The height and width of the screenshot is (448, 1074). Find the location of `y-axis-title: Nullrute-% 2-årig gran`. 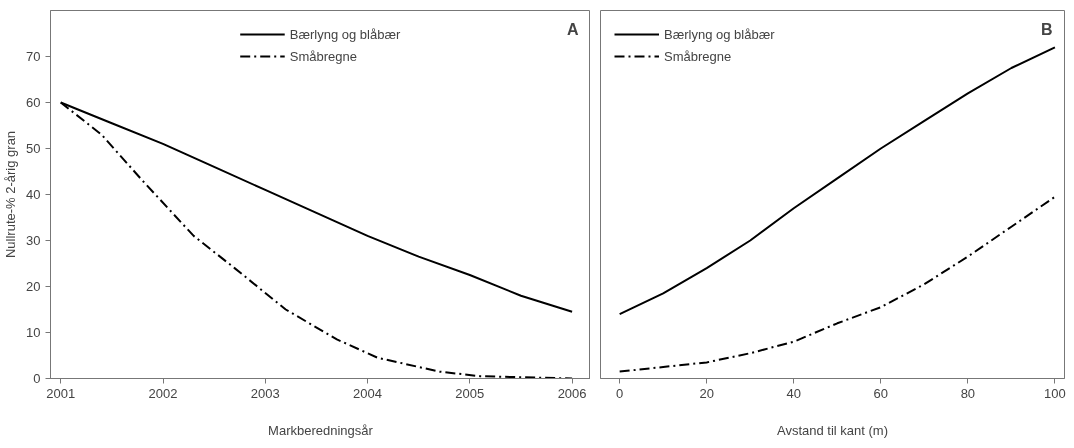

y-axis-title: Nullrute-% 2-årig gran is located at coordinates (11, 194).